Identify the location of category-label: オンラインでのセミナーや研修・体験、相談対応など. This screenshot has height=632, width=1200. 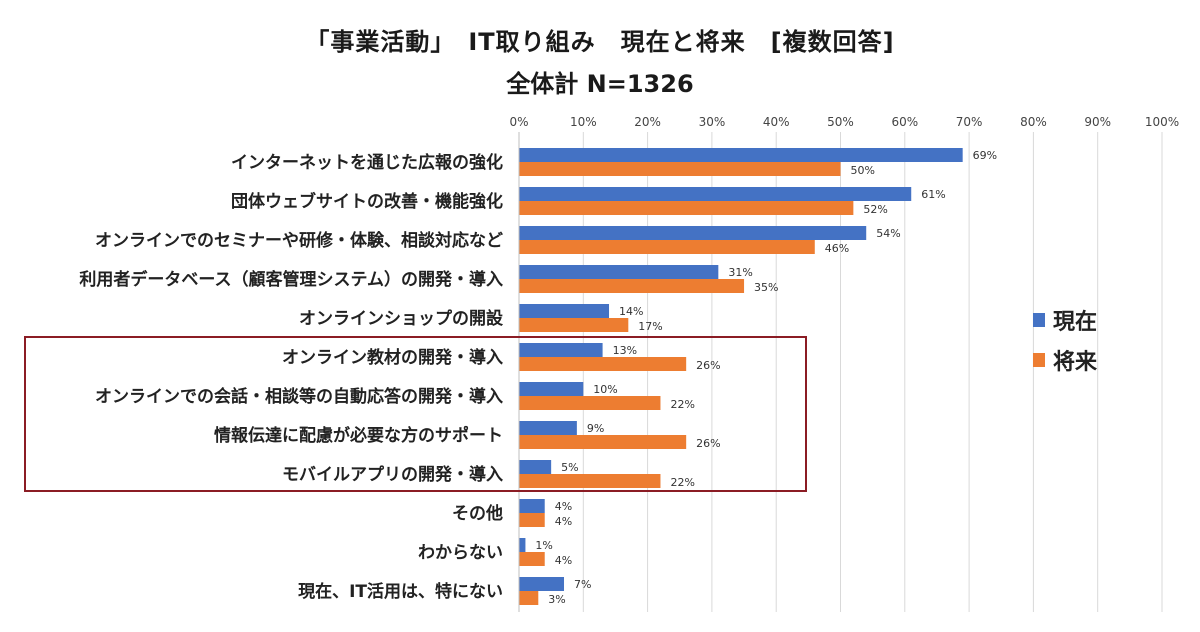
(299, 240).